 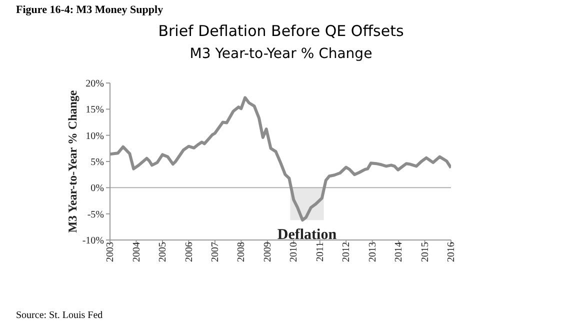 I want to click on y-tick-label: -5%, so click(x=95, y=214).